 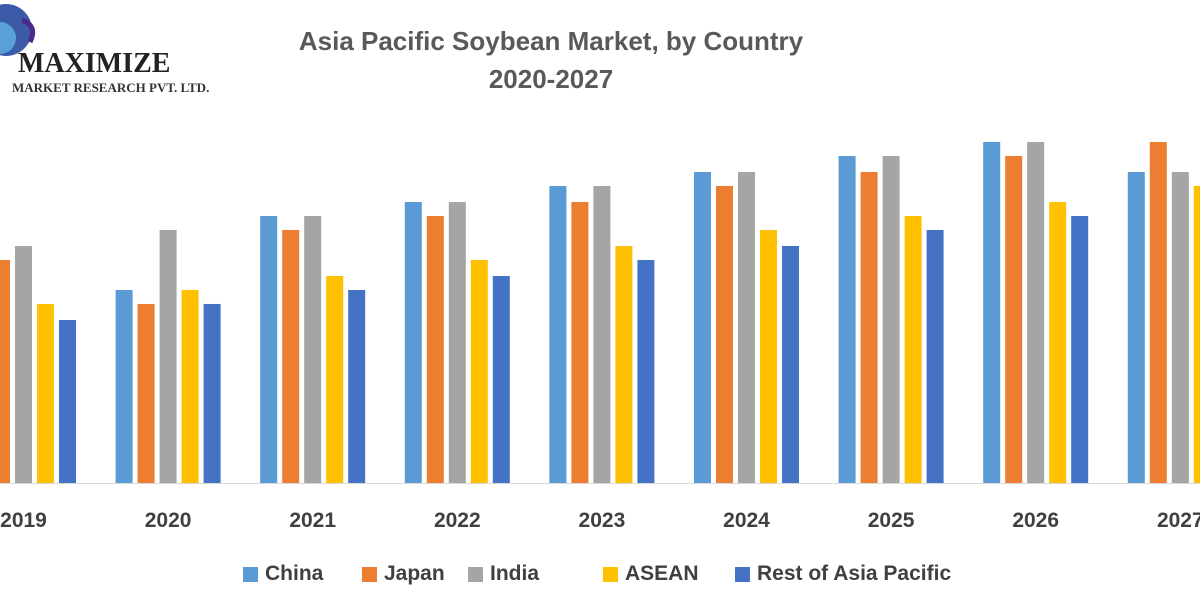 What do you see at coordinates (602, 520) in the screenshot?
I see `x-tick-label: 2023` at bounding box center [602, 520].